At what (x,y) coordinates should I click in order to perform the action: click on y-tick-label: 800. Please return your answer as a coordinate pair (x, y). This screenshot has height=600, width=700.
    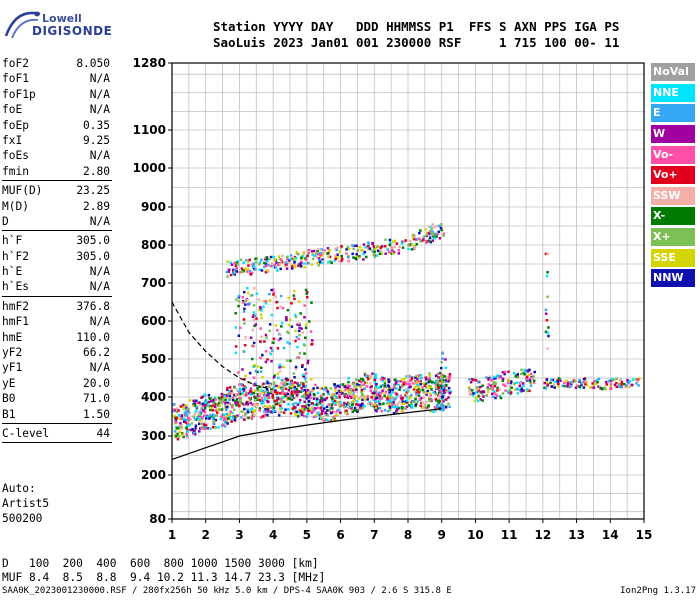
    Looking at the image, I should click on (153, 245).